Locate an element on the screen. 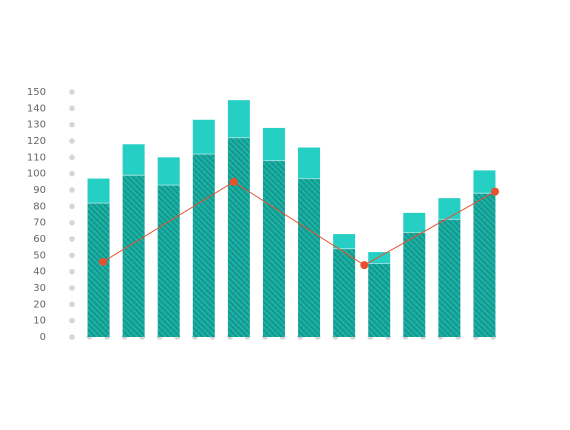 Image resolution: width=570 pixels, height=430 pixels. y-tick-label: 60 is located at coordinates (39, 239).